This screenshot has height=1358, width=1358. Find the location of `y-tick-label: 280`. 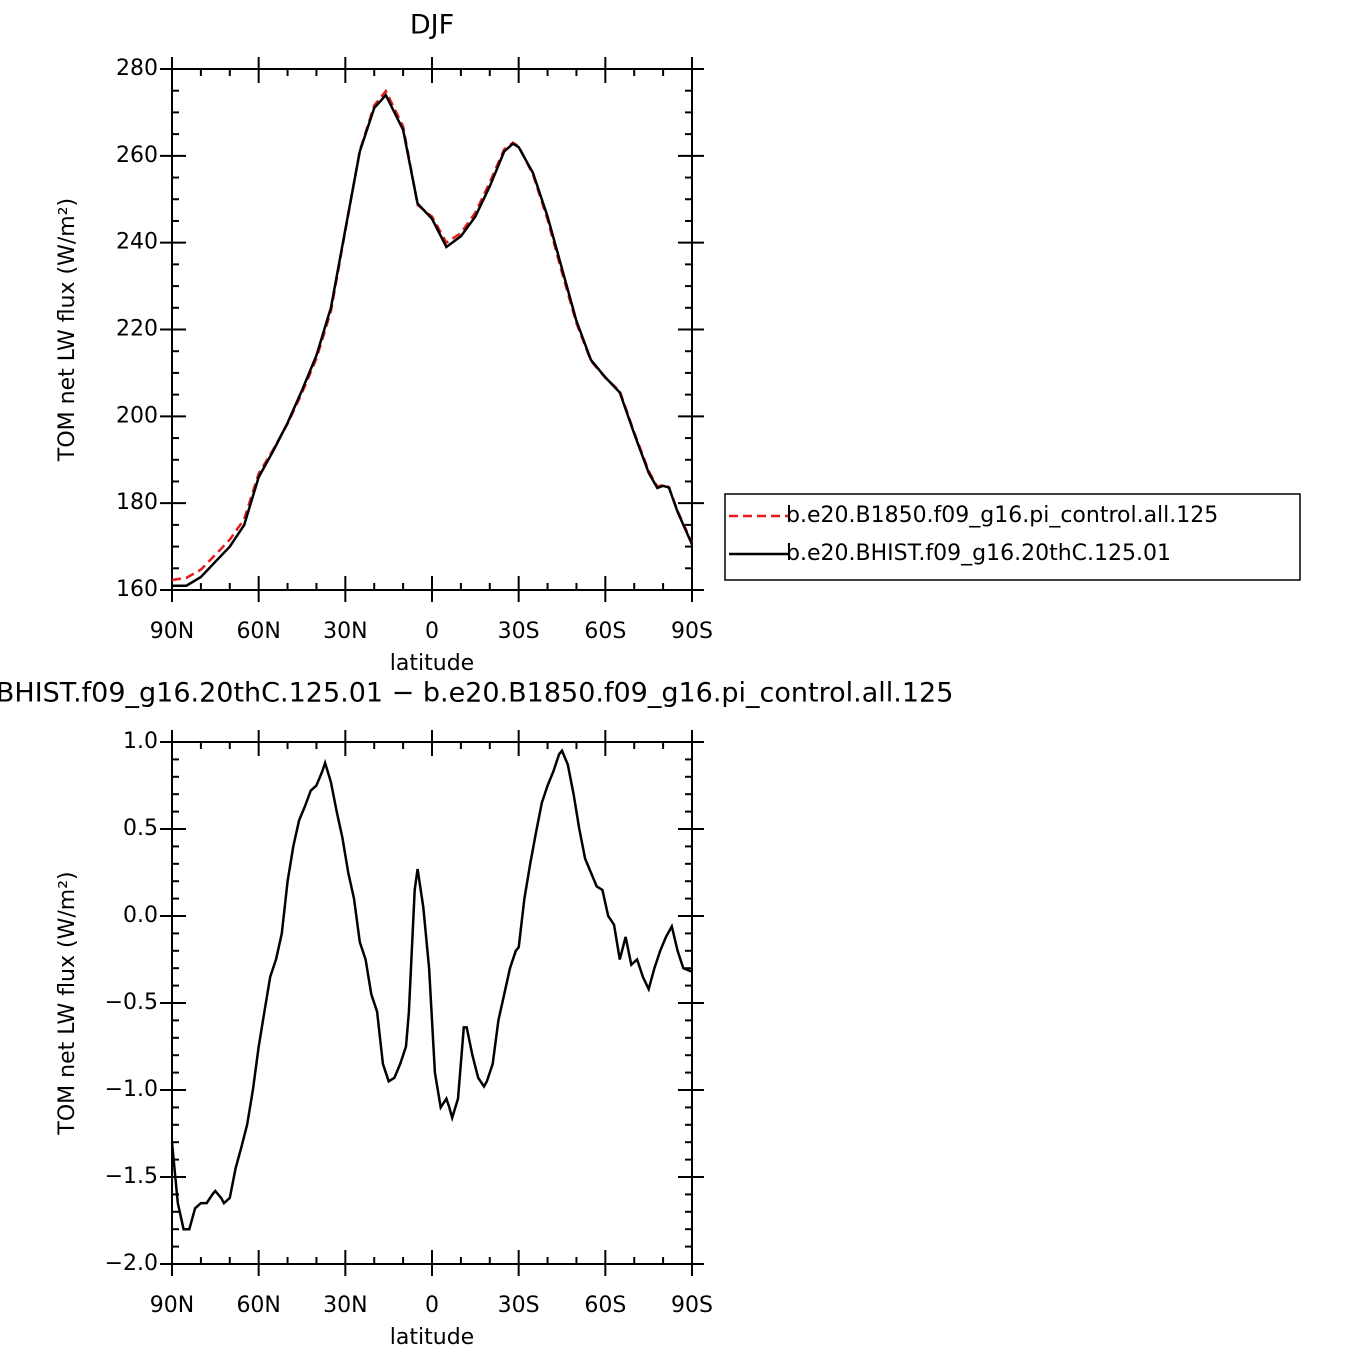

y-tick-label: 280 is located at coordinates (137, 68).